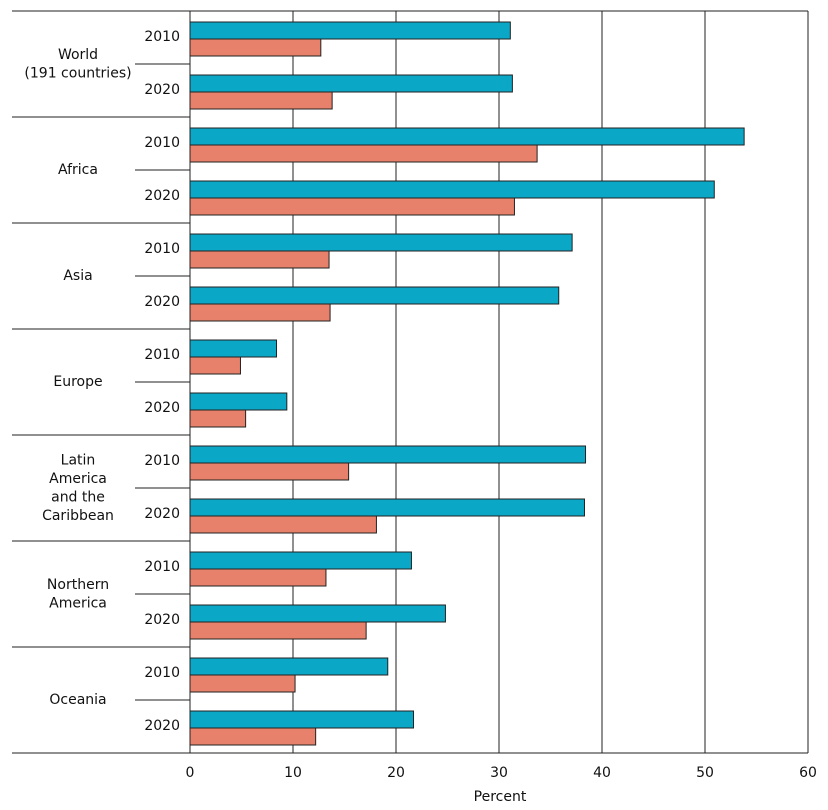 This screenshot has height=810, width=828. I want to click on x-tick-label: 30, so click(499, 773).